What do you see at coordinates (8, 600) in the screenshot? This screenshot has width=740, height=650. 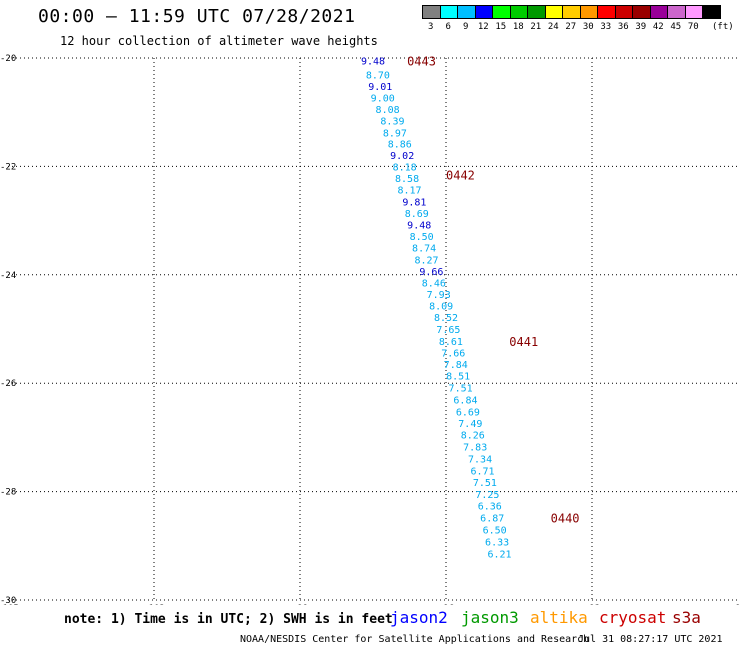 I see `y-tick-label: -30` at bounding box center [8, 600].